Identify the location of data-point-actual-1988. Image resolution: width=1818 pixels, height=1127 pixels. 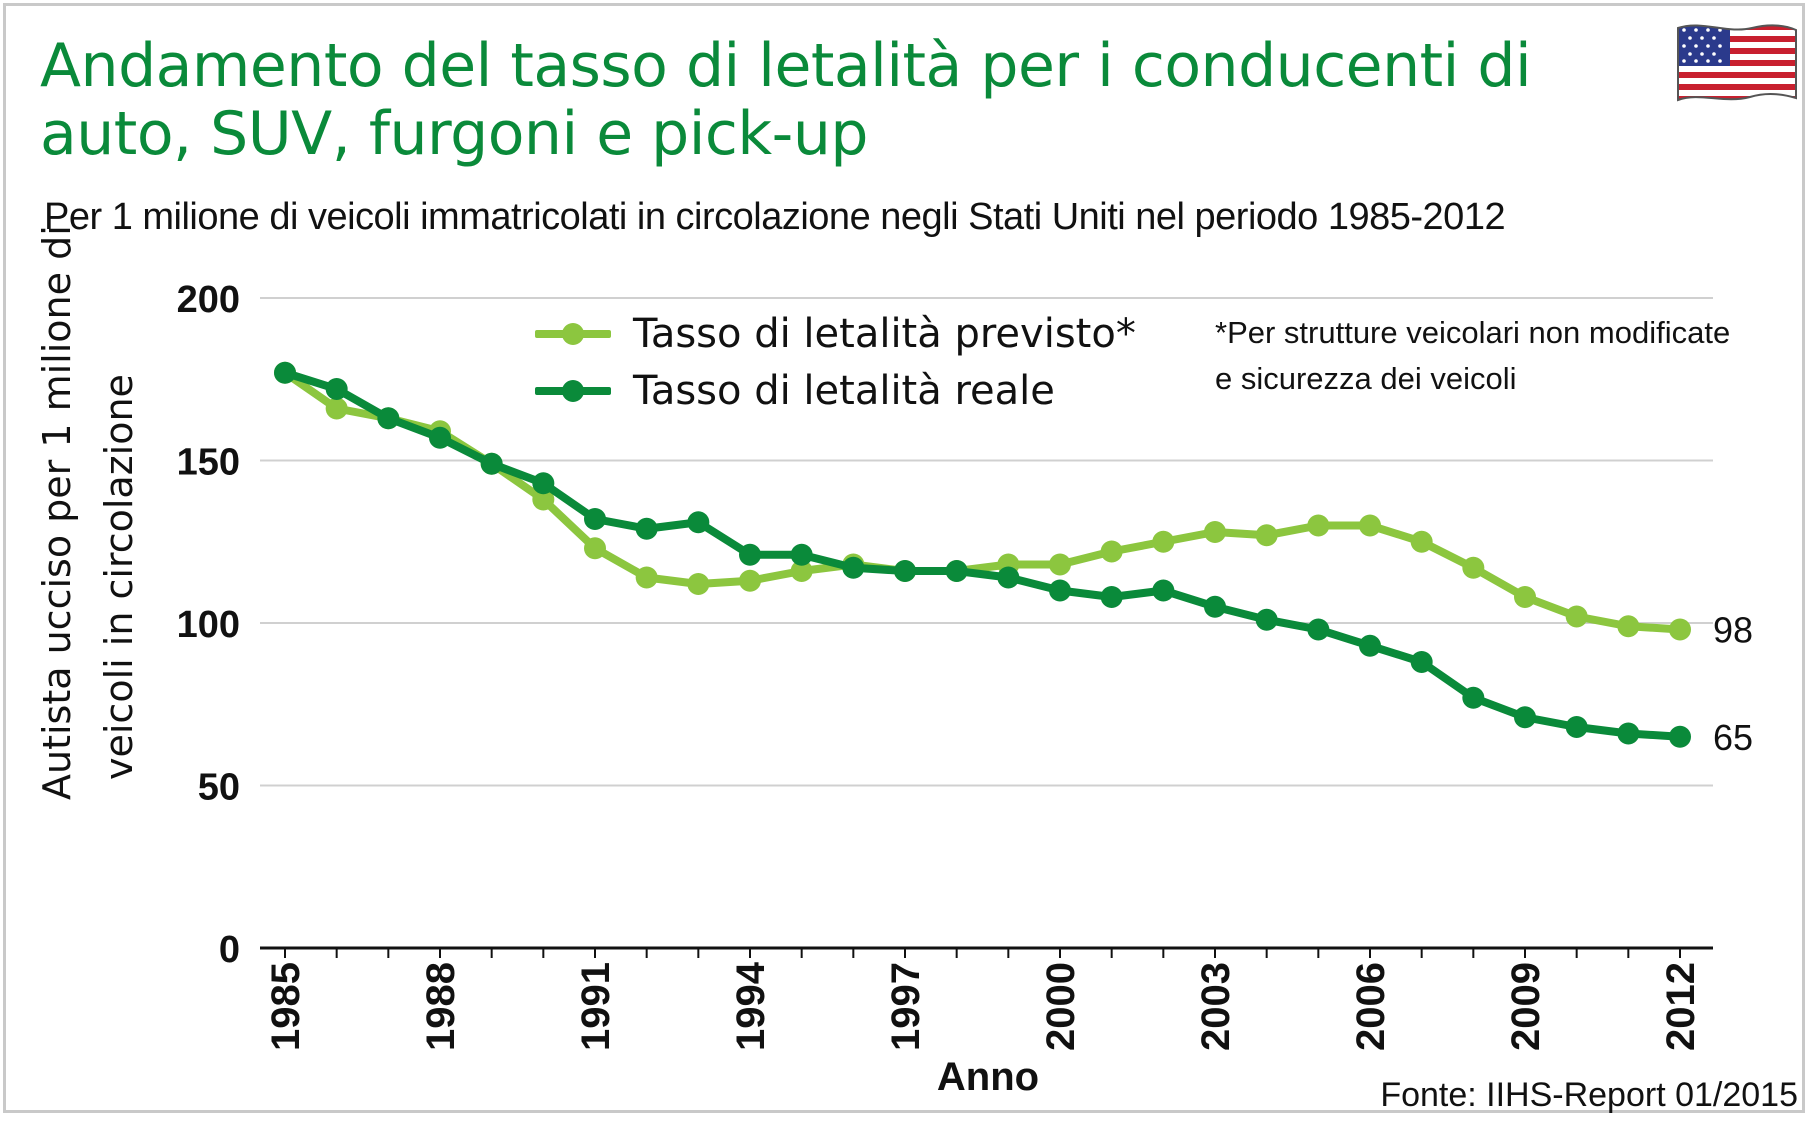
(440, 437).